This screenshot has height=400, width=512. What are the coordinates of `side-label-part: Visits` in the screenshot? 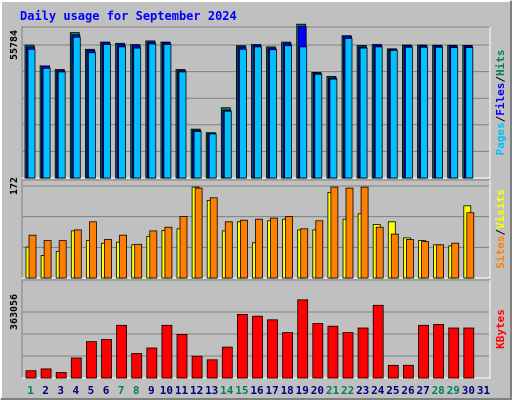 It's located at (500, 209).